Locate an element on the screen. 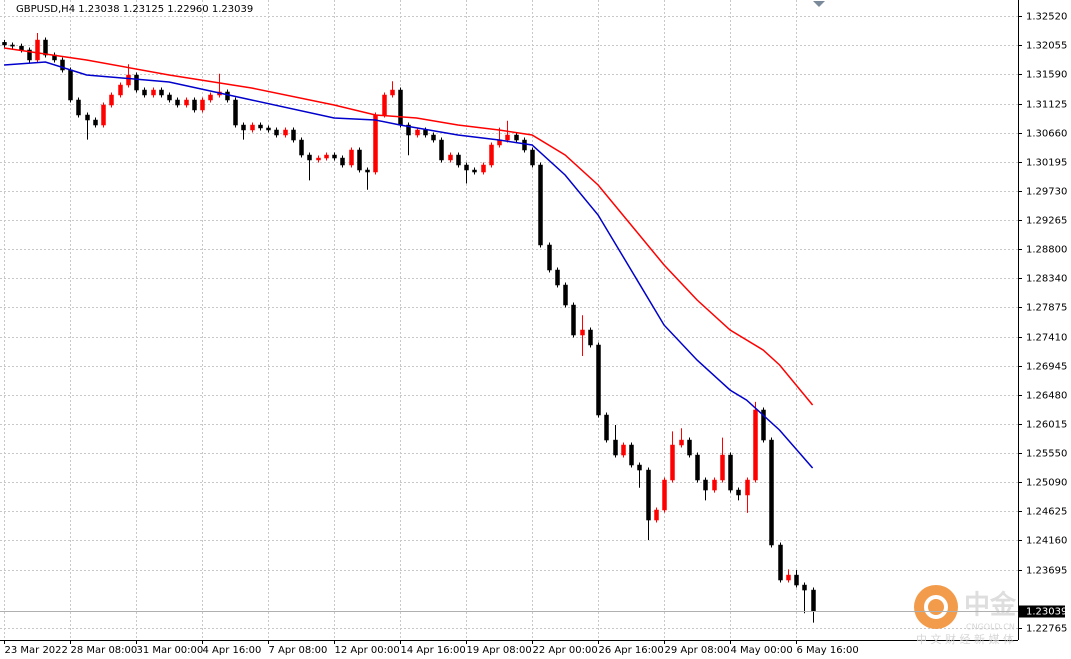 The image size is (1071, 659). y-tick-label: 1.25550 is located at coordinates (1046, 454).